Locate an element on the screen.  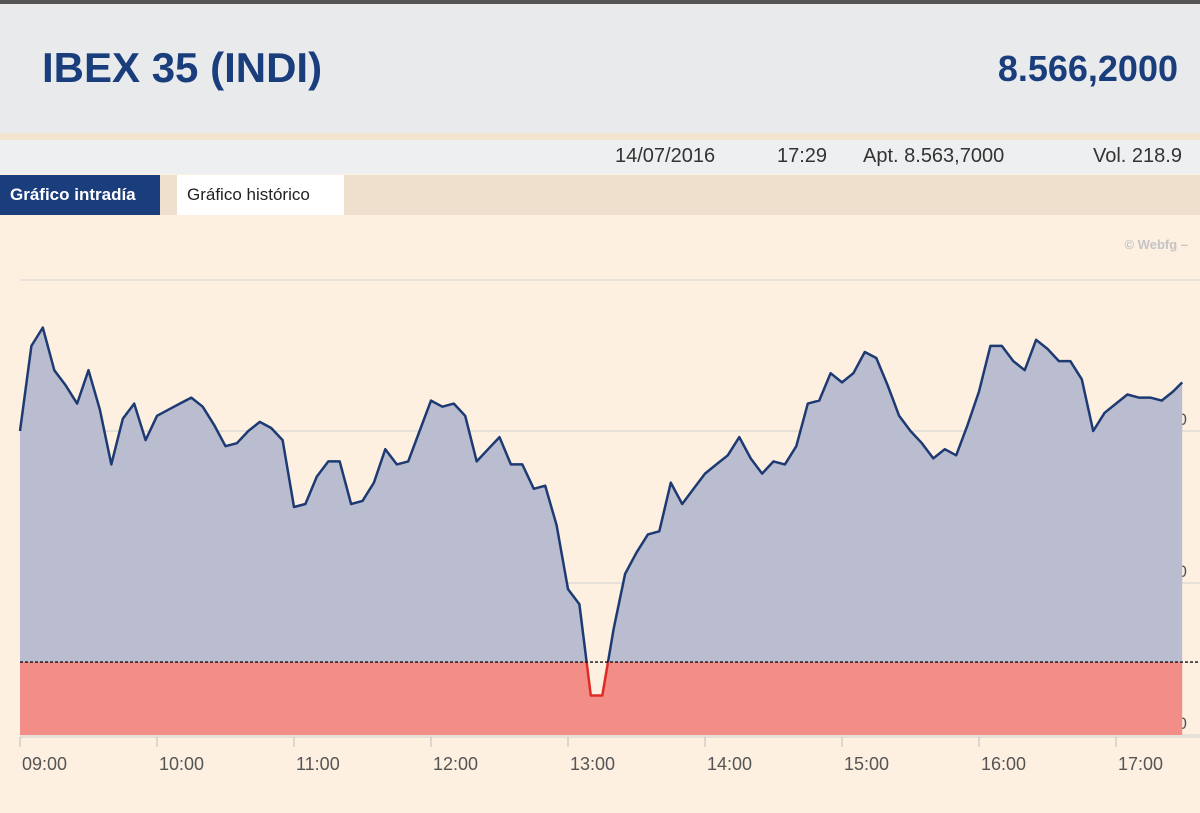
tab-bar: Gráfico intradía Gráfico histórico is located at coordinates (600, 195).